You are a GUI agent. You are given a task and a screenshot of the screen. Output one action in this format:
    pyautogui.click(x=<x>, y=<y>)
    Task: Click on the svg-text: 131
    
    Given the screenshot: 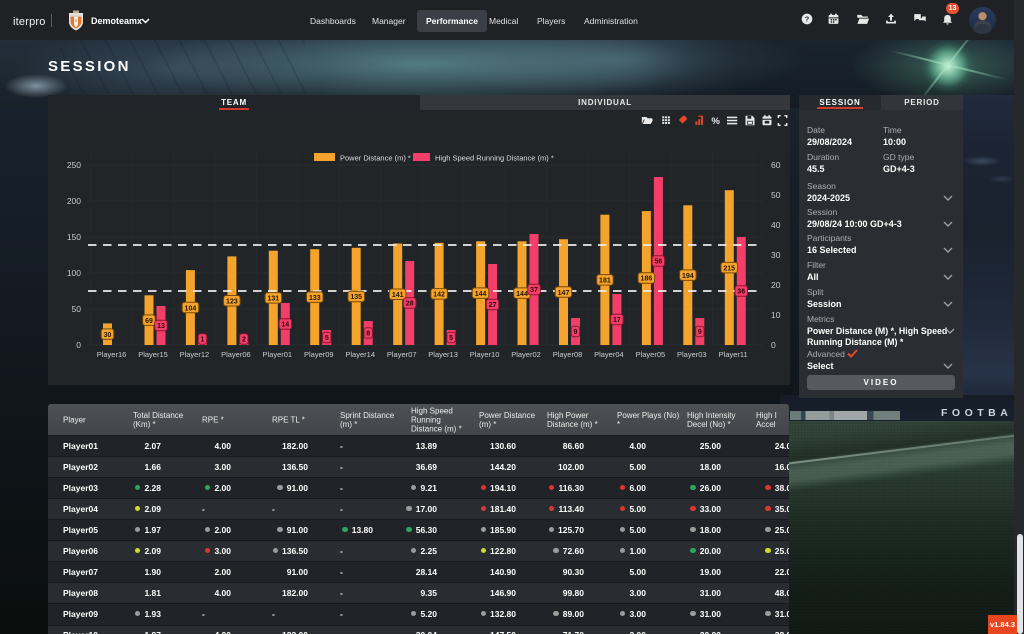 What is the action you would take?
    pyautogui.click(x=273, y=299)
    